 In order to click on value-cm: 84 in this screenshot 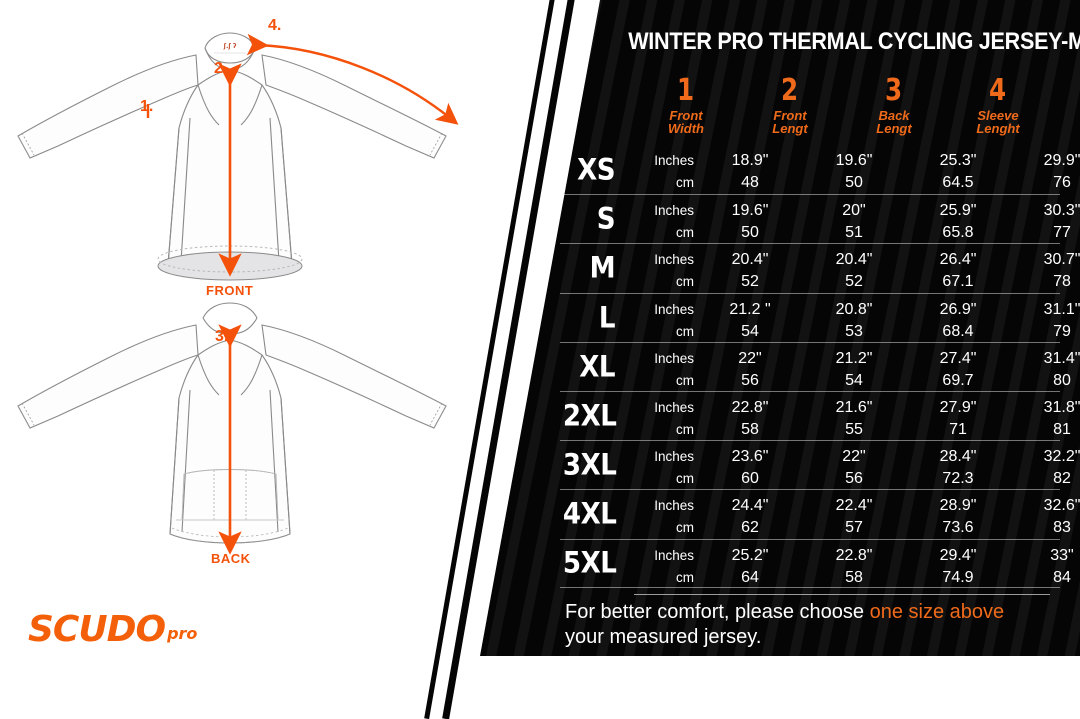, I will do `click(1062, 577)`.